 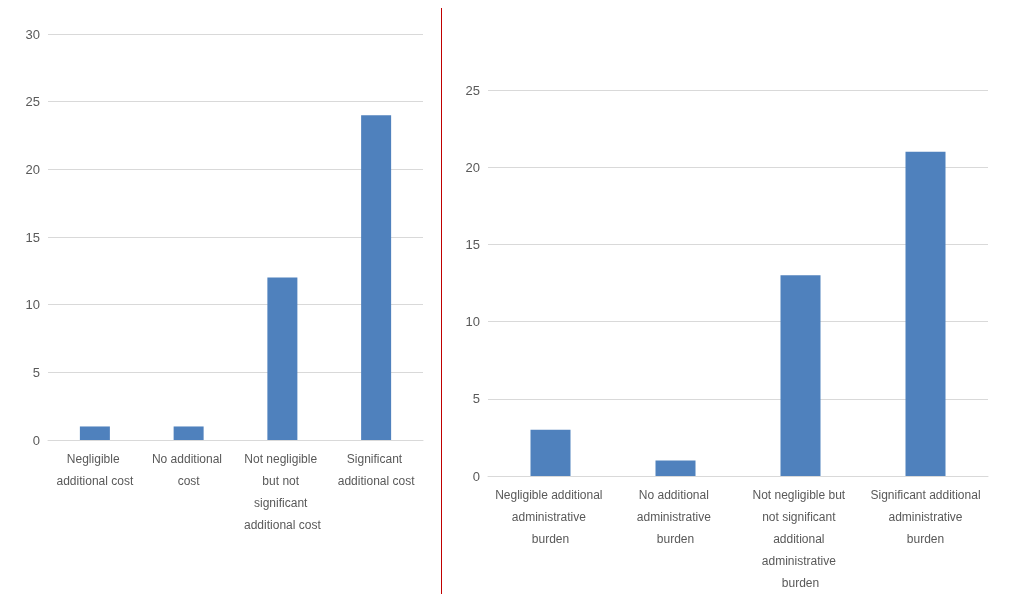 I want to click on x-tick-label: No additional administrative burden, so click(x=675, y=517).